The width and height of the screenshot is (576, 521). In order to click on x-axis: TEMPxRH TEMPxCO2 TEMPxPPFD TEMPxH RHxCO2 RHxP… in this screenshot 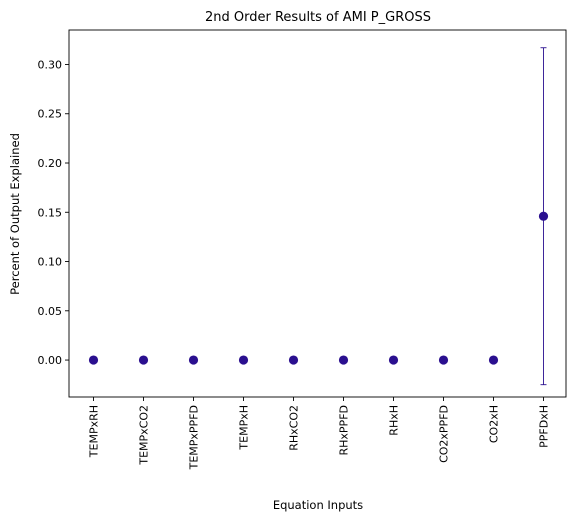, I will do `click(319, 433)`.